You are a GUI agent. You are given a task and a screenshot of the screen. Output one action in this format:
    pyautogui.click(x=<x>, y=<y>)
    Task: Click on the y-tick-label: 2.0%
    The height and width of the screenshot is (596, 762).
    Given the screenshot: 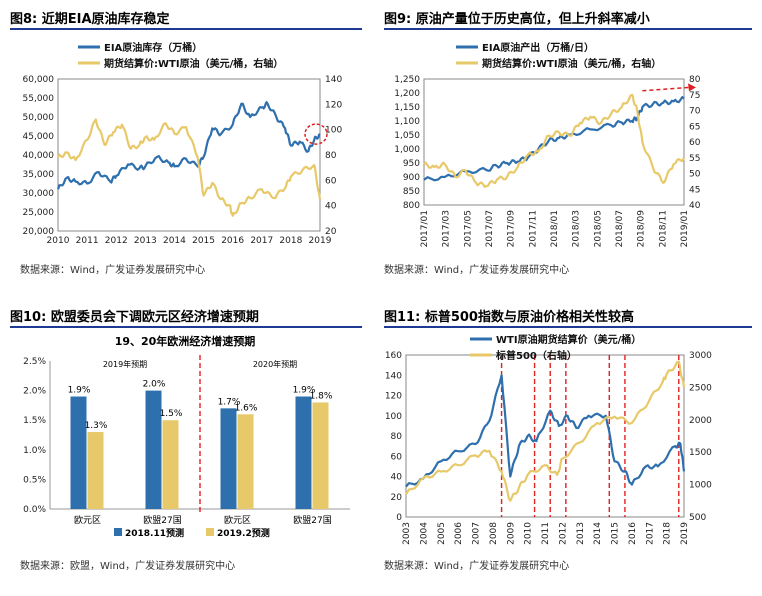 What is the action you would take?
    pyautogui.click(x=34, y=392)
    